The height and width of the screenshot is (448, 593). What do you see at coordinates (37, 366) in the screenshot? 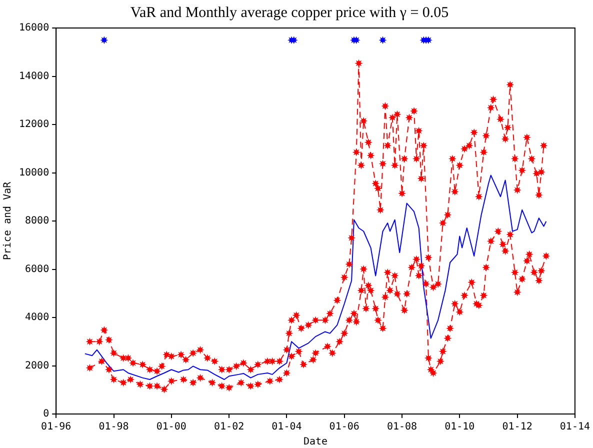
I see `y-tick-label: 2000` at bounding box center [37, 366].